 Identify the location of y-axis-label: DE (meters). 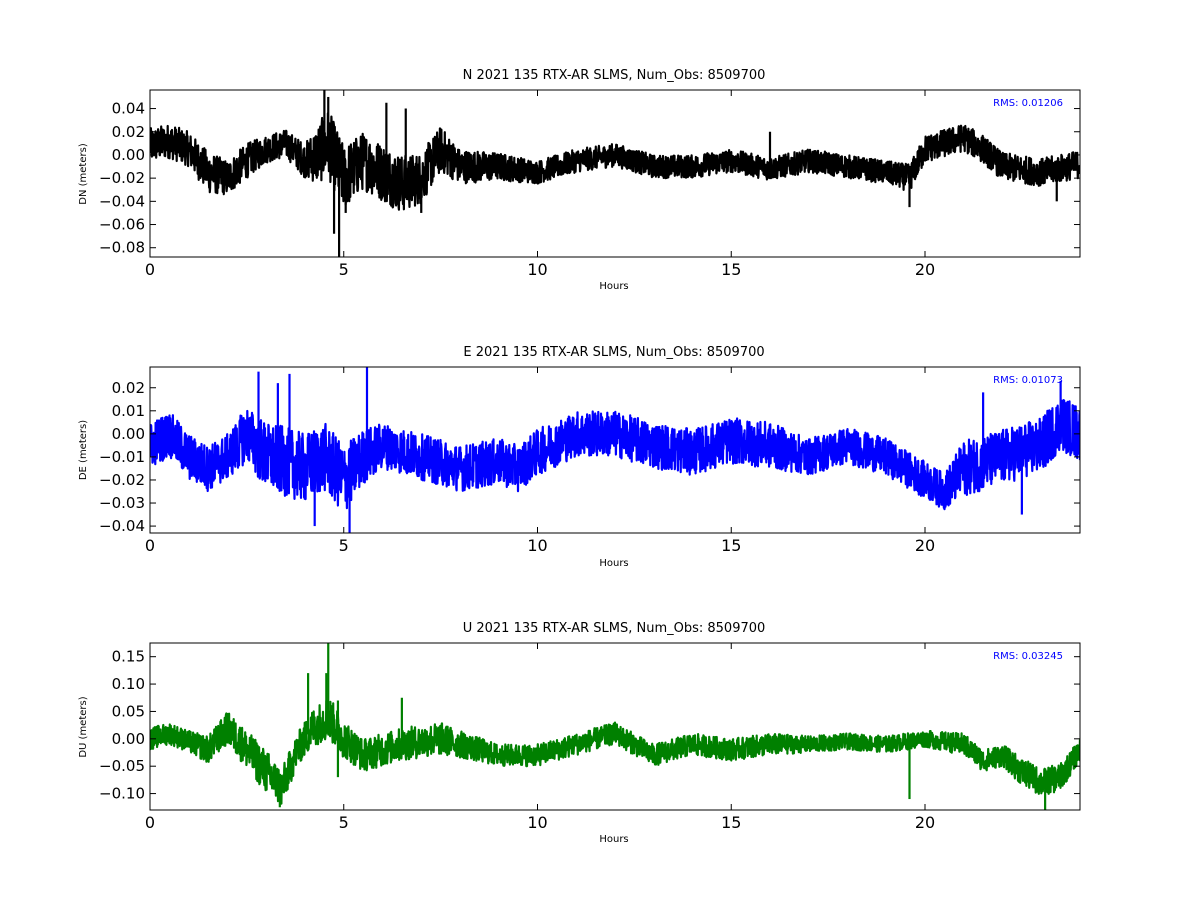
(83, 450).